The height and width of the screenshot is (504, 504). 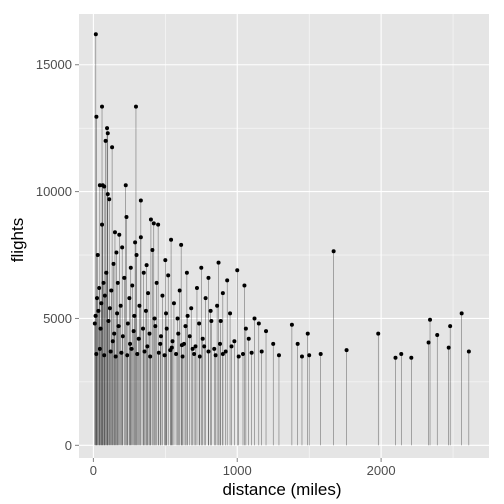 What do you see at coordinates (68, 445) in the screenshot?
I see `y-tick-label: 0` at bounding box center [68, 445].